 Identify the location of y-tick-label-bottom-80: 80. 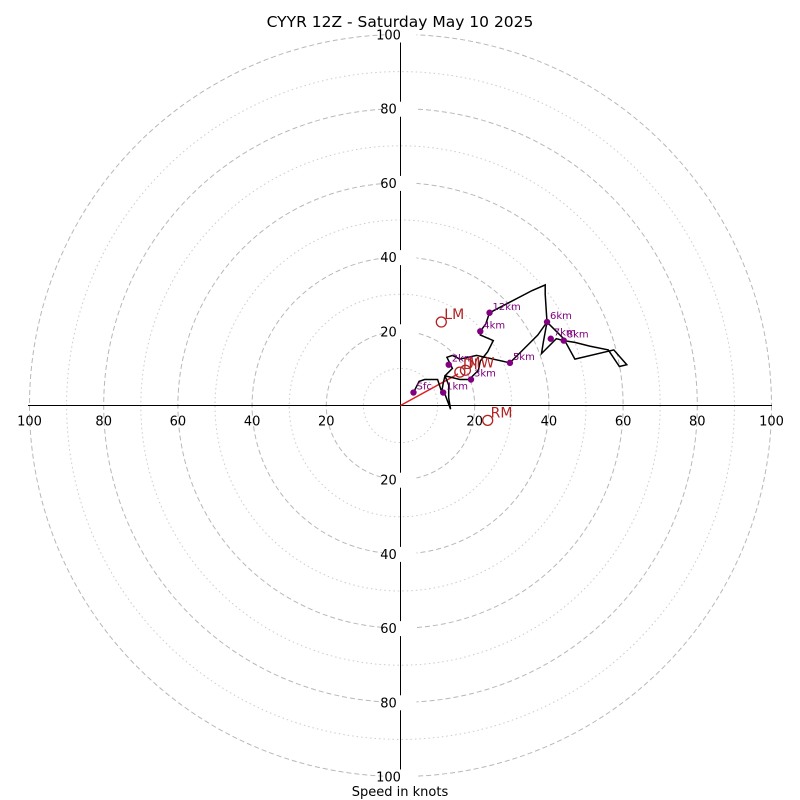
(388, 703).